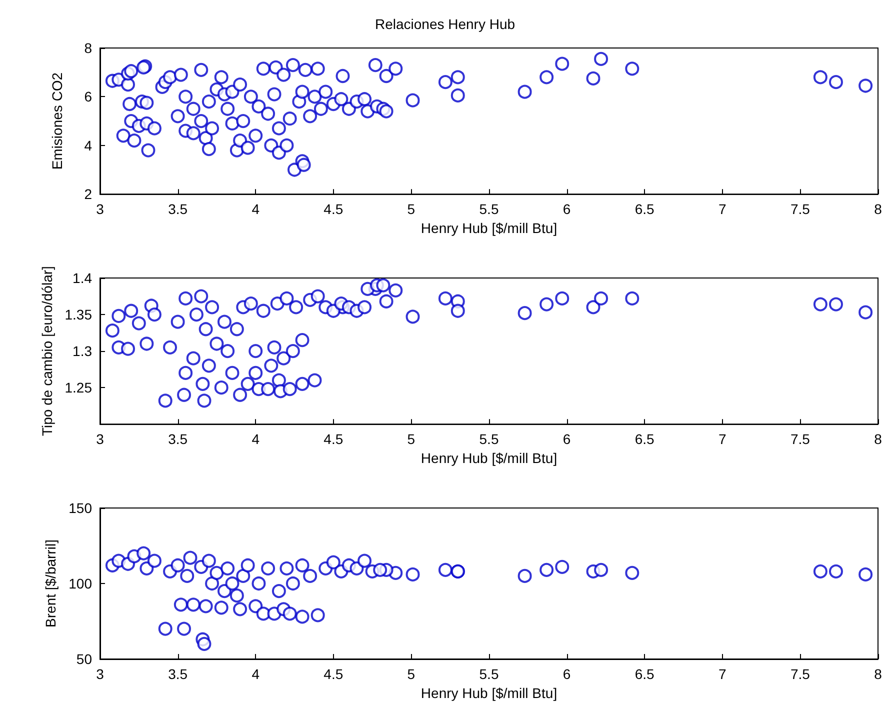 This screenshot has width=890, height=724. I want to click on y-tick-label: 50, so click(84, 659).